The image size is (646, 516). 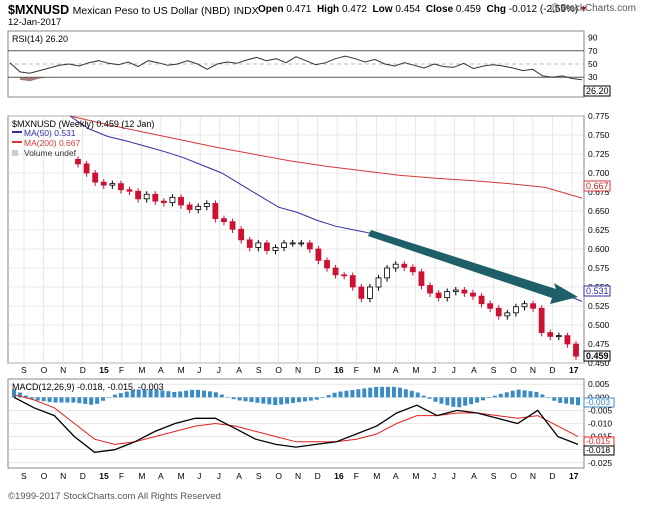 What do you see at coordinates (597, 186) in the screenshot?
I see `ma200-last-box` at bounding box center [597, 186].